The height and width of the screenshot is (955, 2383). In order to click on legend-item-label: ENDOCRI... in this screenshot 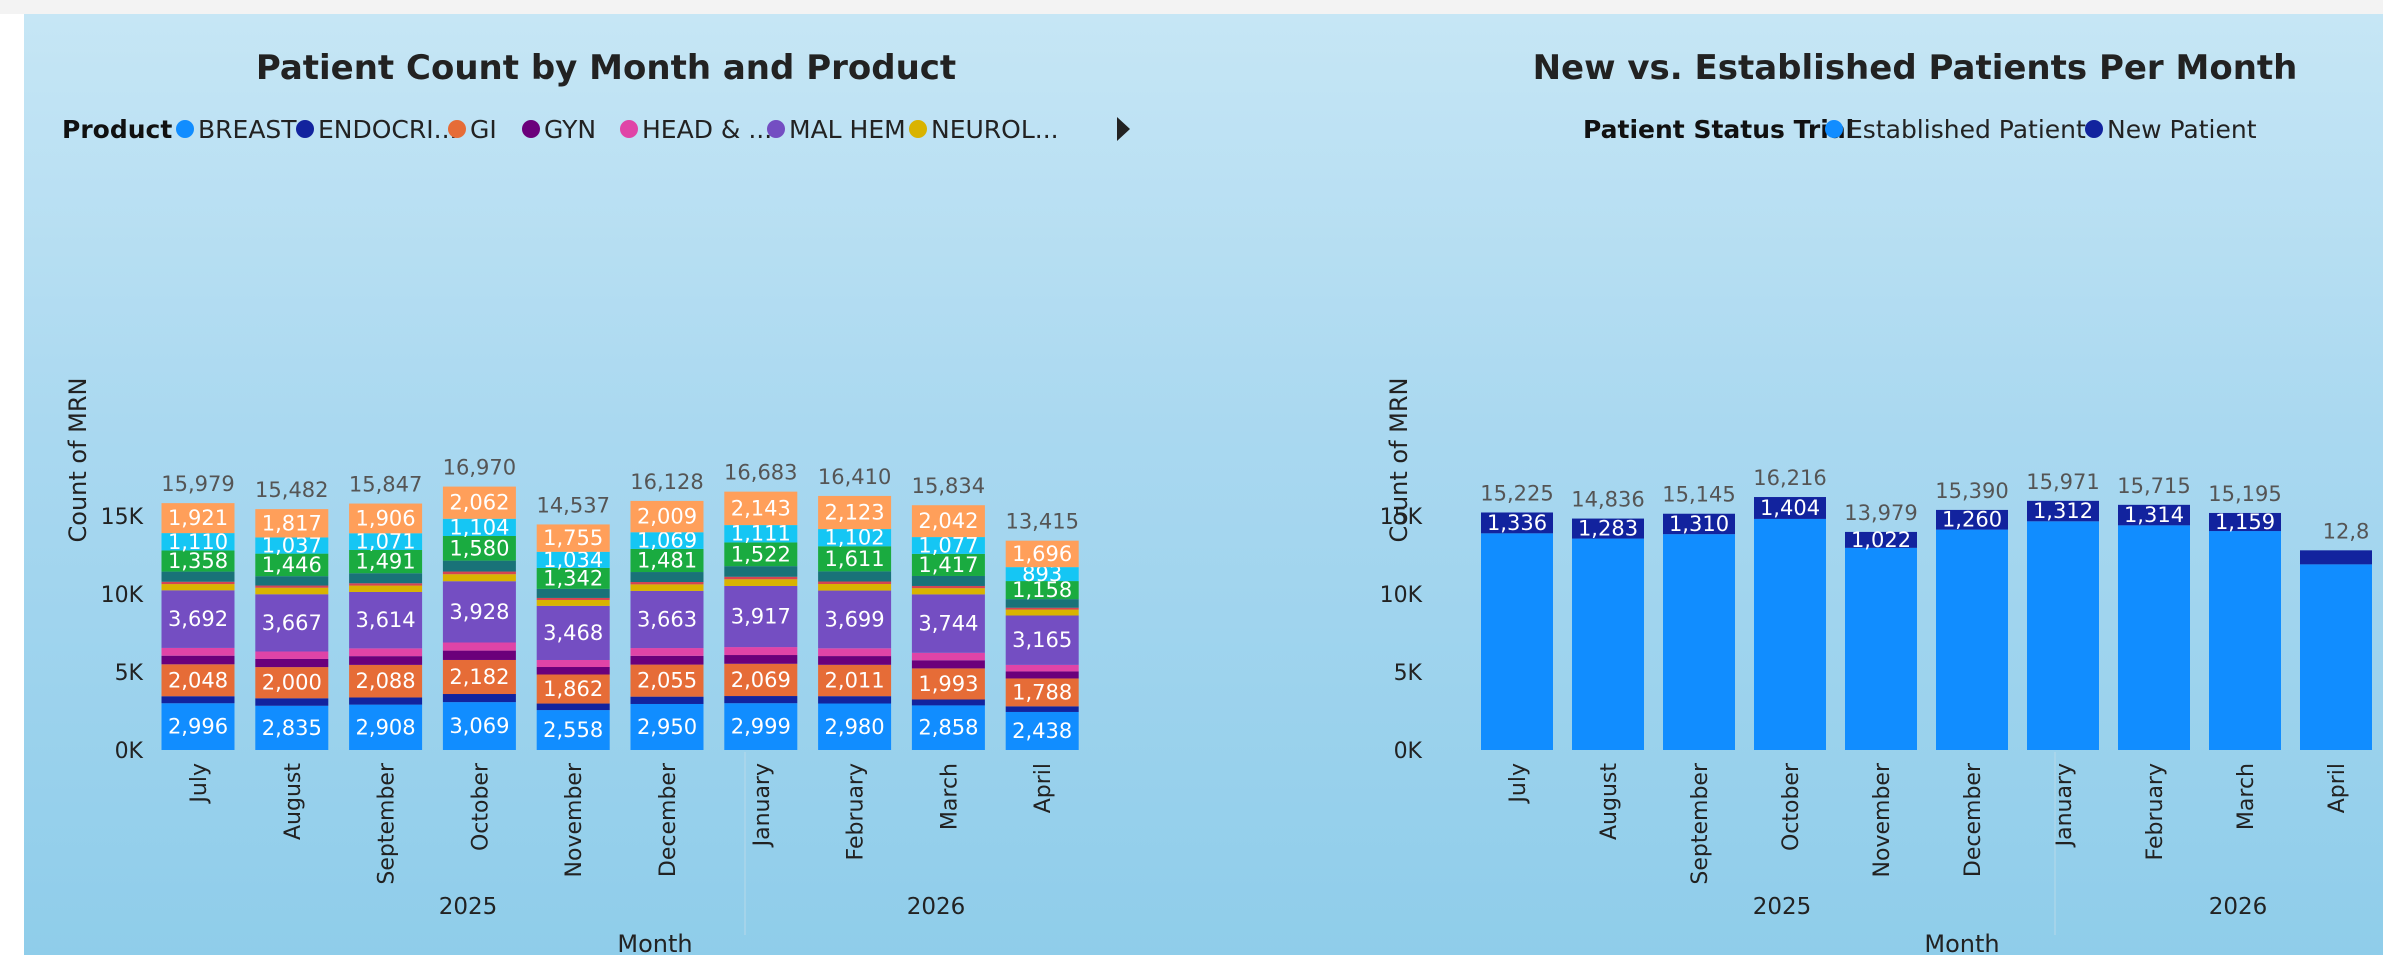, I will do `click(387, 129)`.